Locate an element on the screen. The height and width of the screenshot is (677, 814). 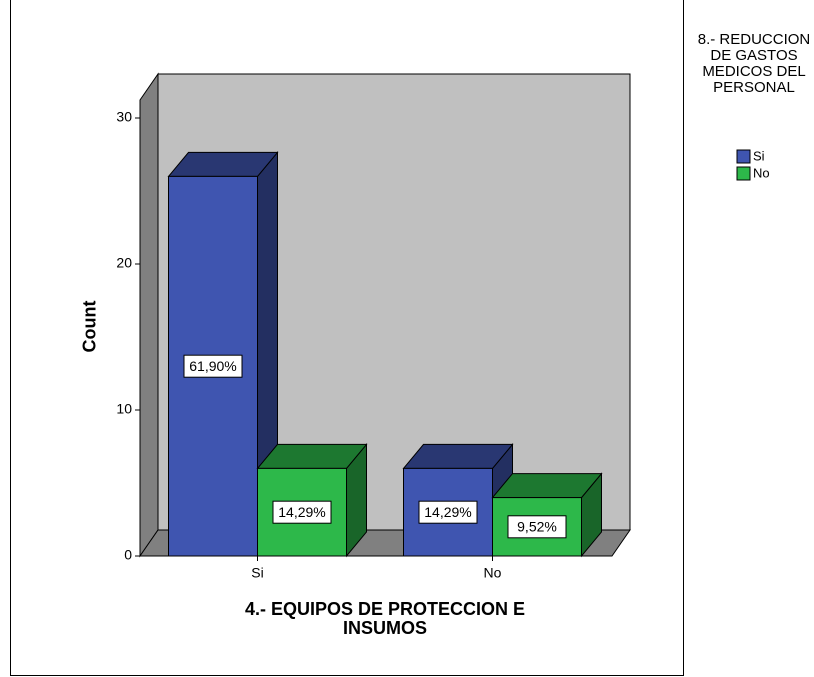
y-tick-label: 30 is located at coordinates (124, 117).